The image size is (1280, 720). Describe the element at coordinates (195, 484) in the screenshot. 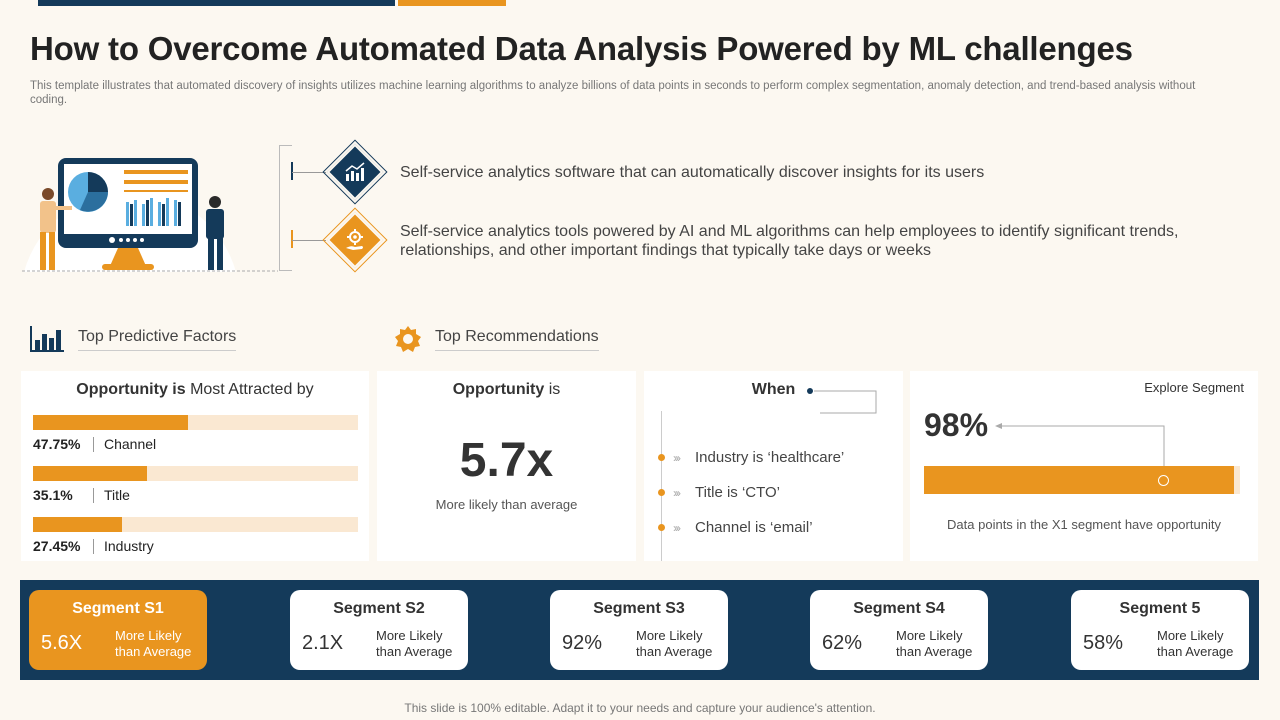

I see `factor-item: 35.1% Title` at that location.